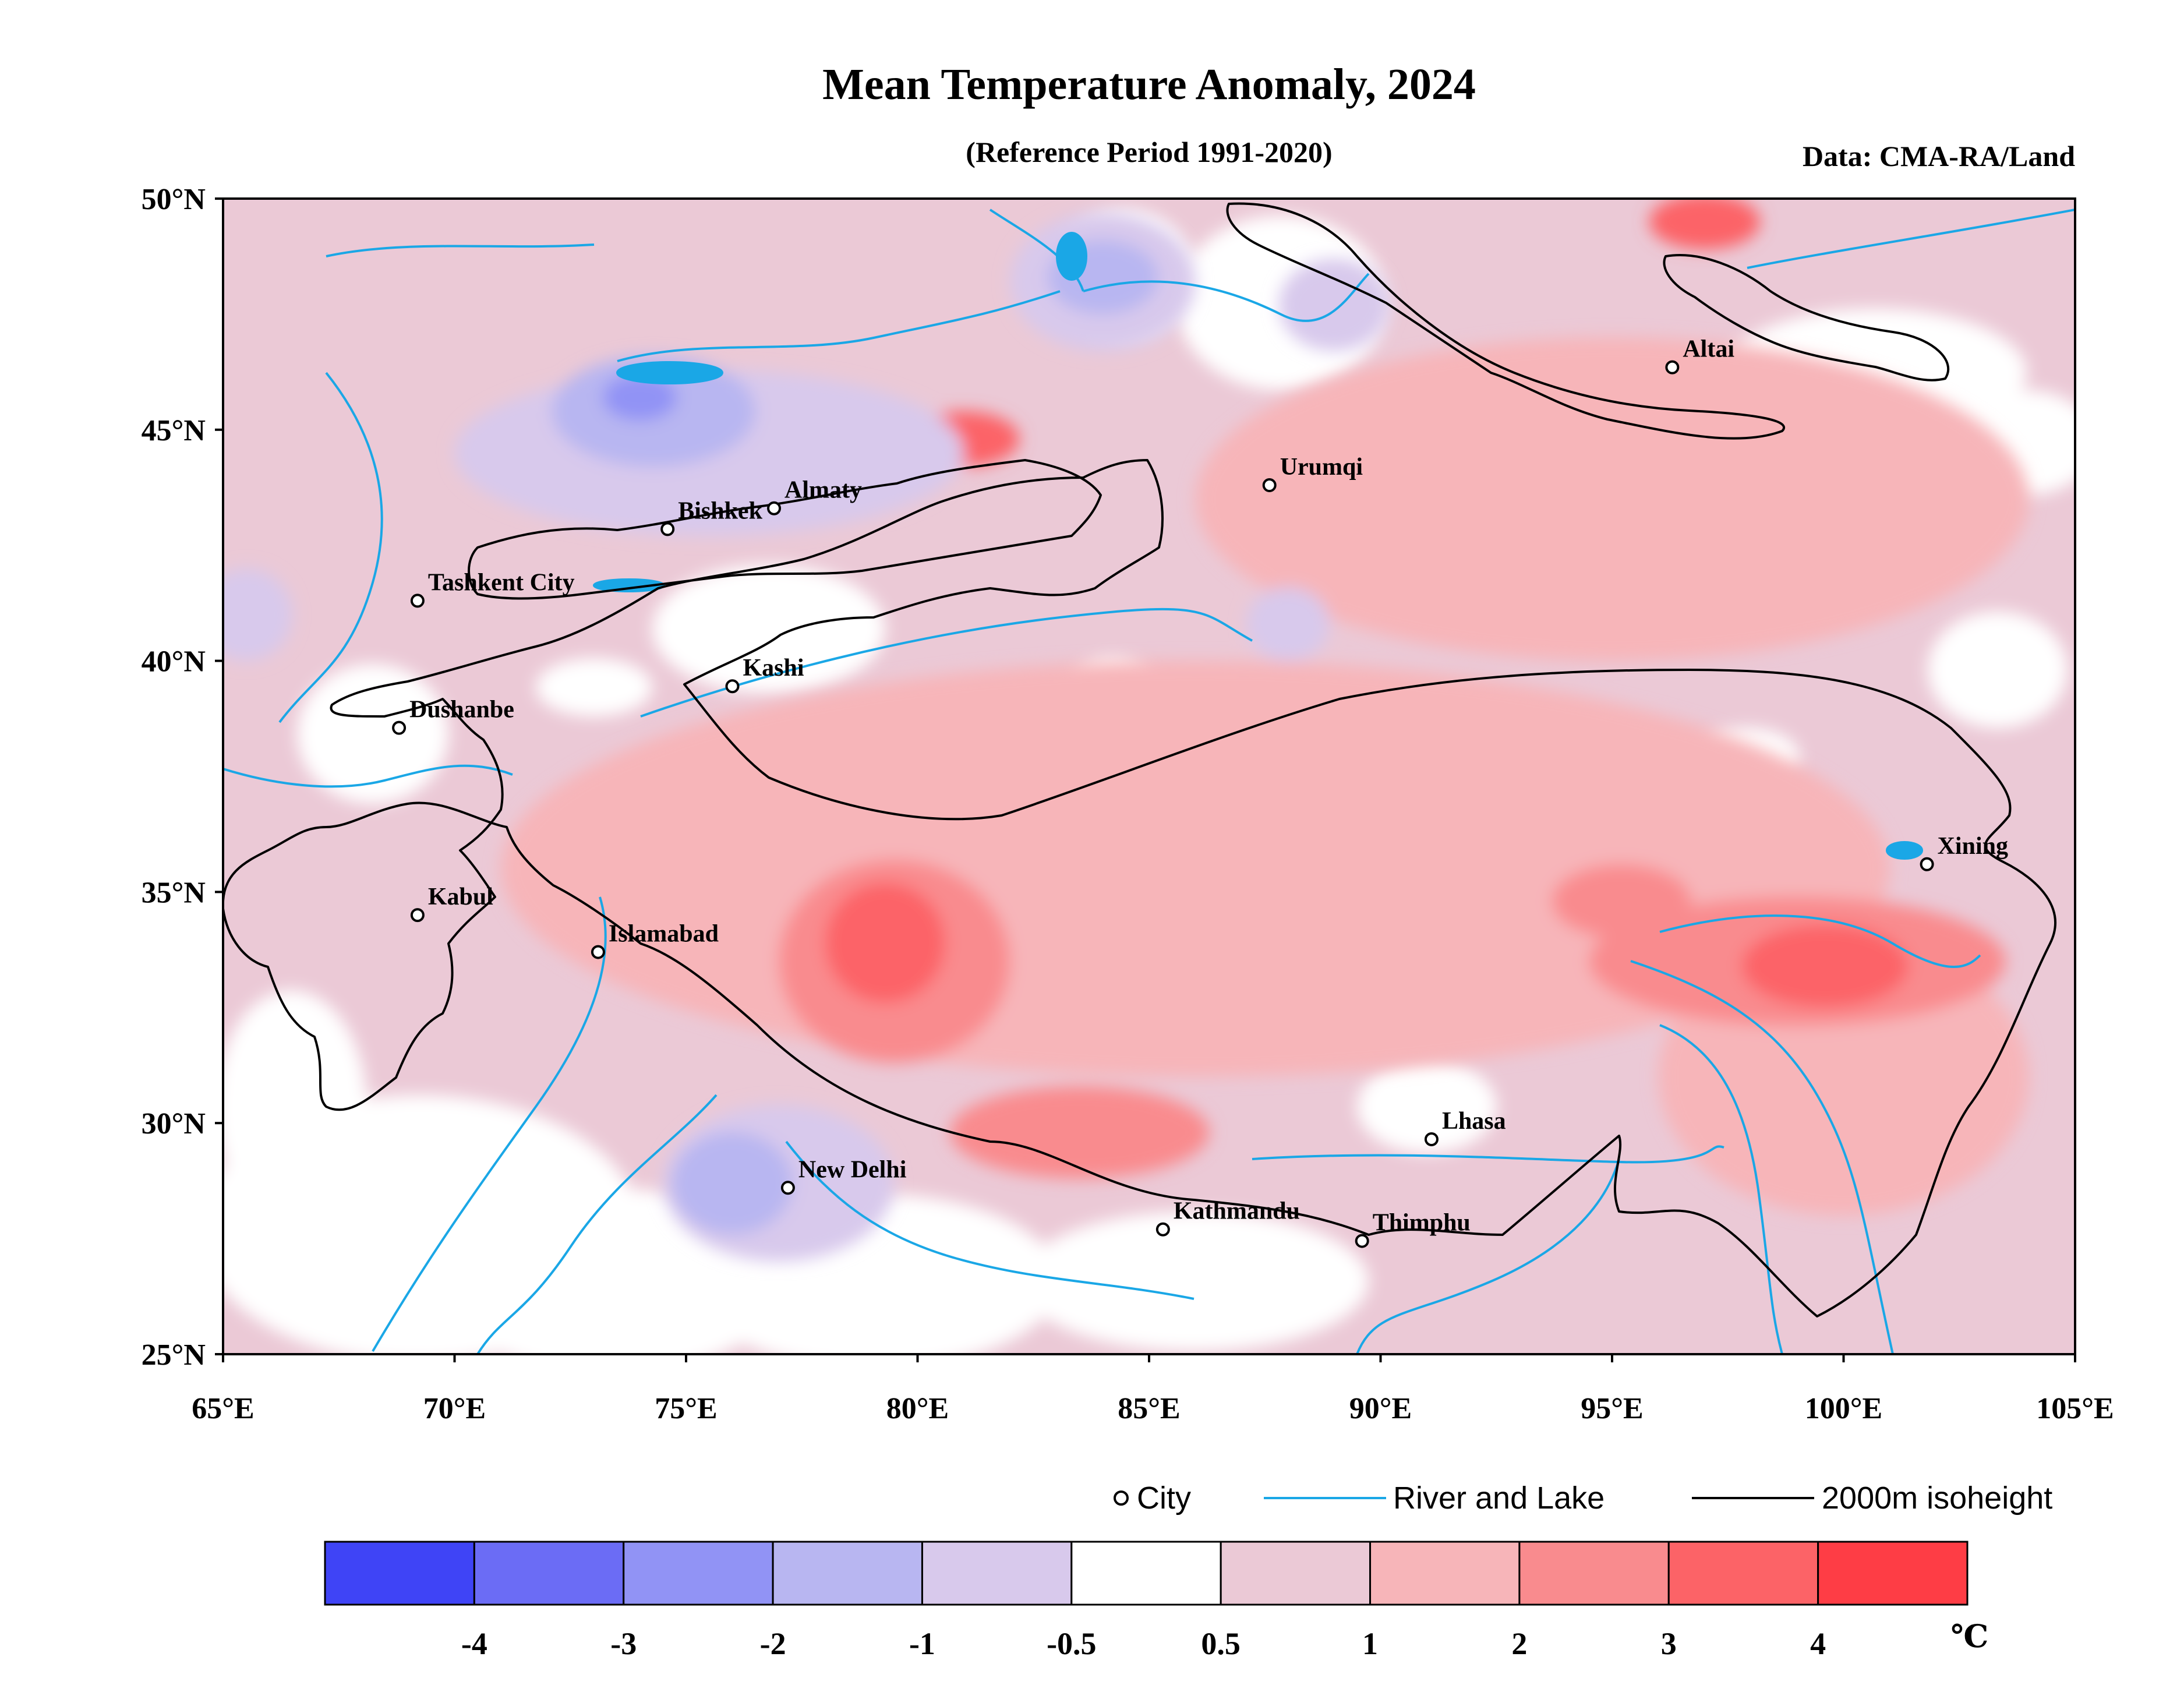  I want to click on colorbar-tick-label: 3, so click(1669, 1644).